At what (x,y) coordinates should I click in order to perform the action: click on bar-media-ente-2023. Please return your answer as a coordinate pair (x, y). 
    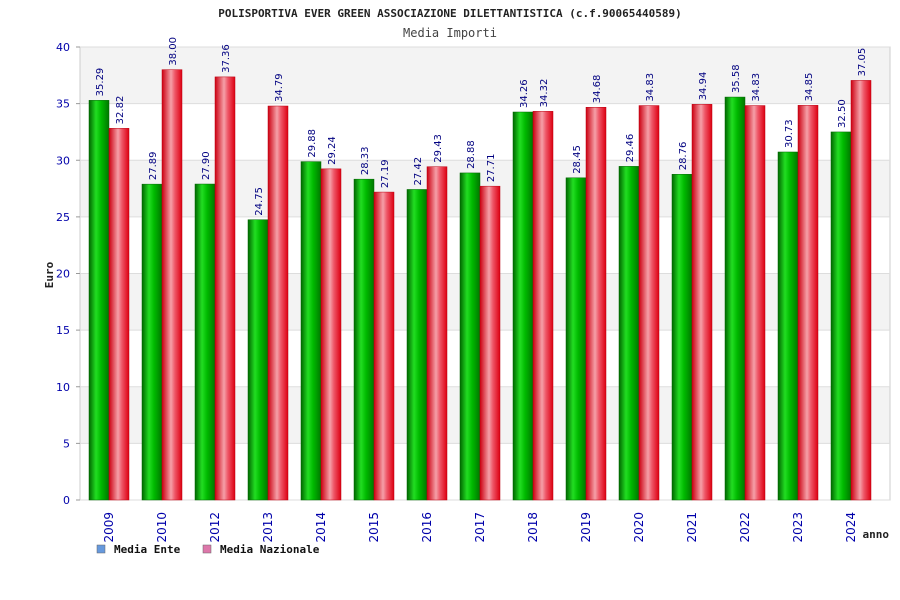
    Looking at the image, I should click on (788, 326).